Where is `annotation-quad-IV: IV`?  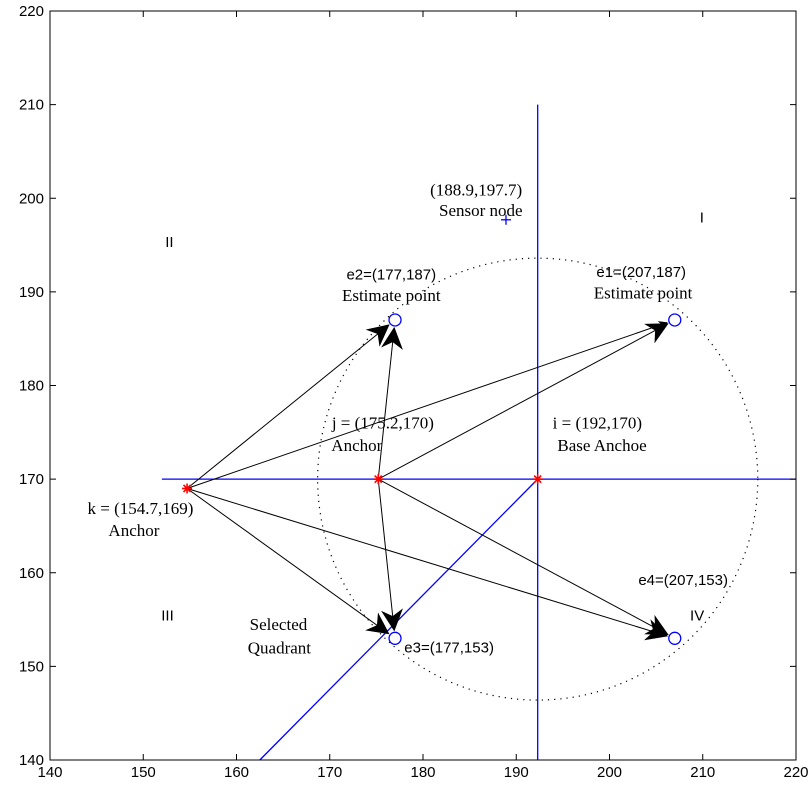 annotation-quad-IV: IV is located at coordinates (697, 615).